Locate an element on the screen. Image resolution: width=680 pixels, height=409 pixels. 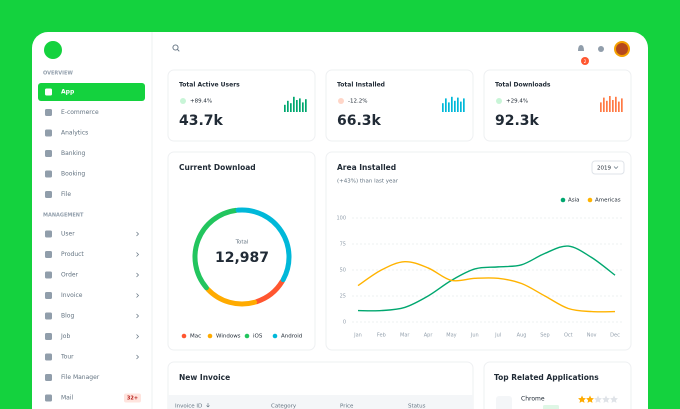
nav-item: Product is located at coordinates (72, 254).